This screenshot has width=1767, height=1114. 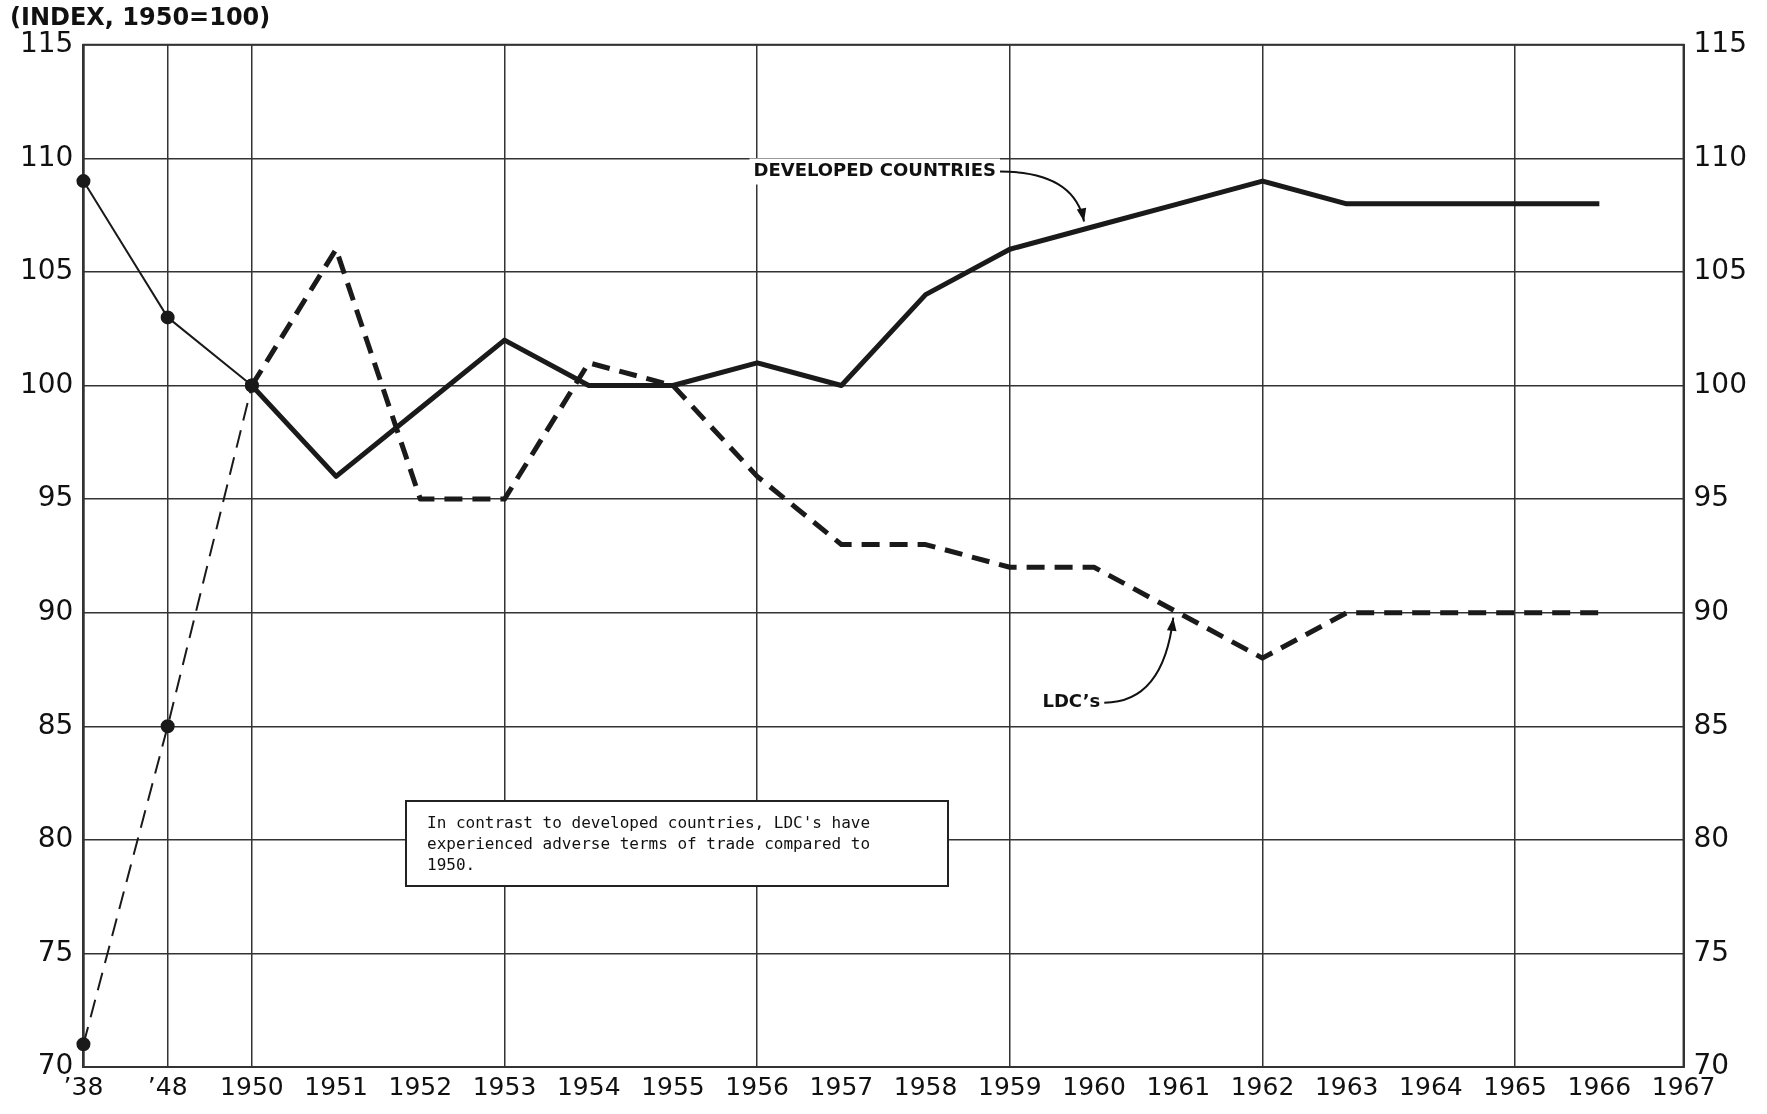 What do you see at coordinates (1711, 838) in the screenshot?
I see `y2-tick-label: 80` at bounding box center [1711, 838].